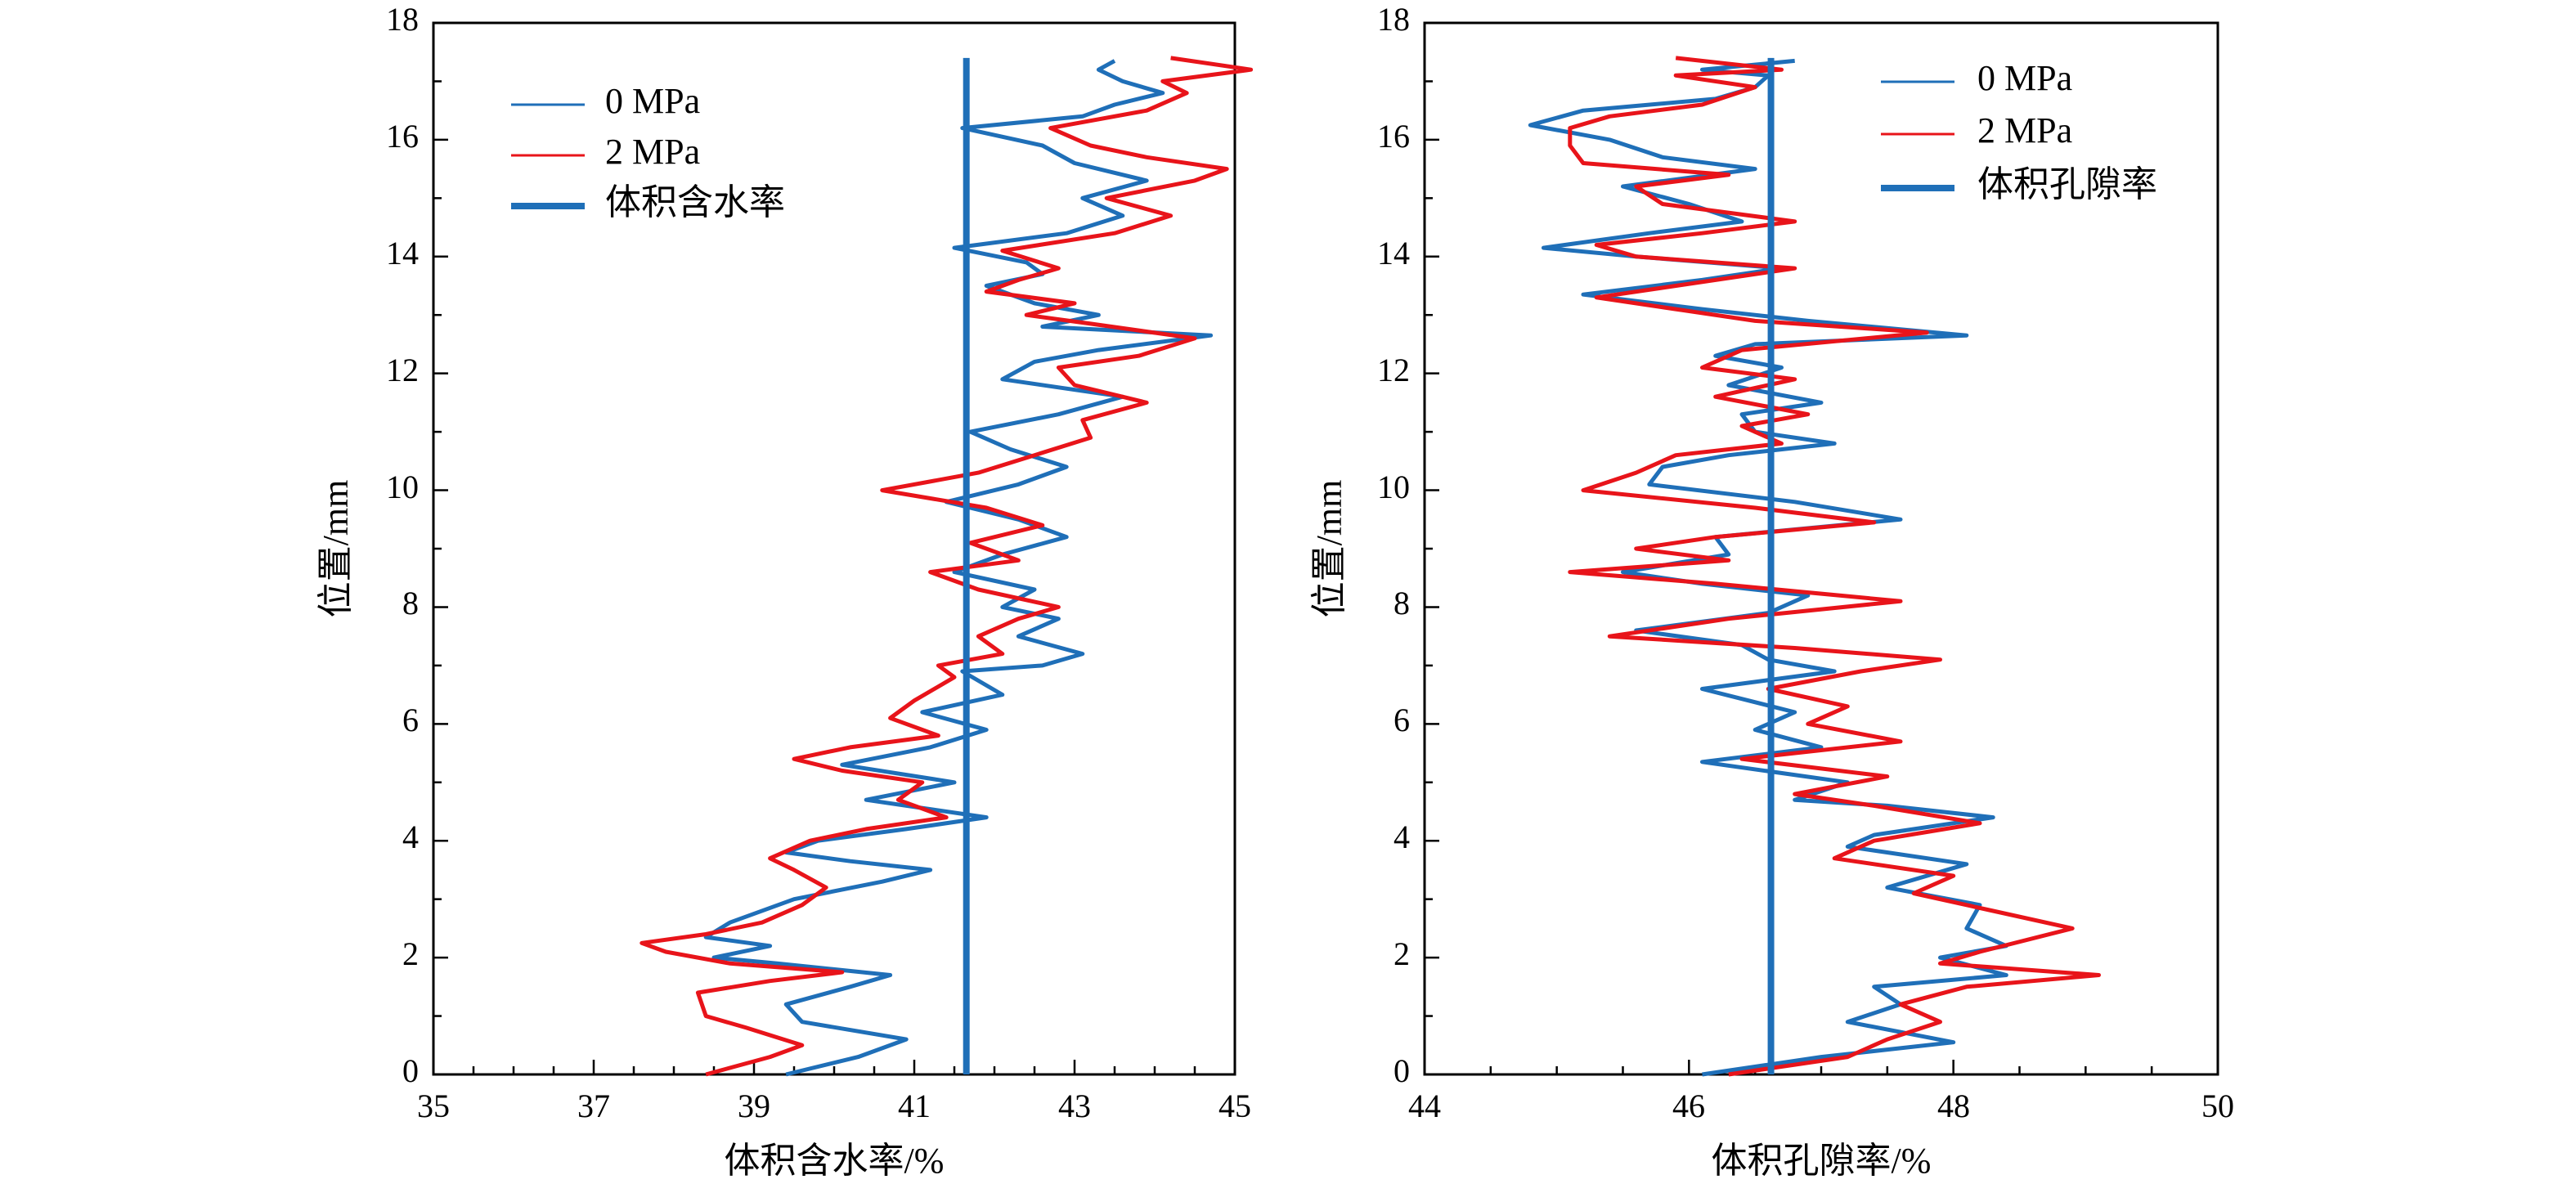 The image size is (2576, 1193). Describe the element at coordinates (593, 1106) in the screenshot. I see `x-tick-label: 37` at that location.